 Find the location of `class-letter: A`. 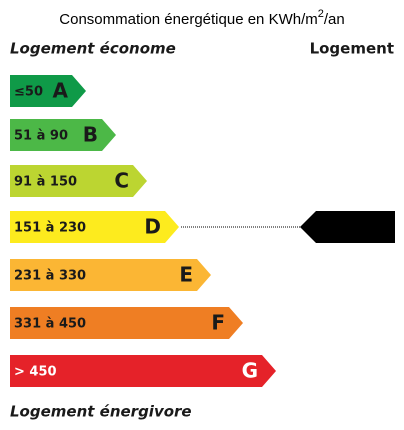

class-letter: A is located at coordinates (61, 91).